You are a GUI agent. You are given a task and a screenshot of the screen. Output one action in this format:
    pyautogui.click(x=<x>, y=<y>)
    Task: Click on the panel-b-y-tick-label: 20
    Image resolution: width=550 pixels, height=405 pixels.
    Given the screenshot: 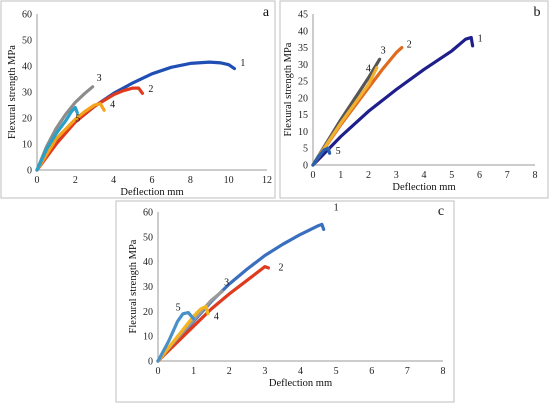 What is the action you would take?
    pyautogui.click(x=303, y=98)
    